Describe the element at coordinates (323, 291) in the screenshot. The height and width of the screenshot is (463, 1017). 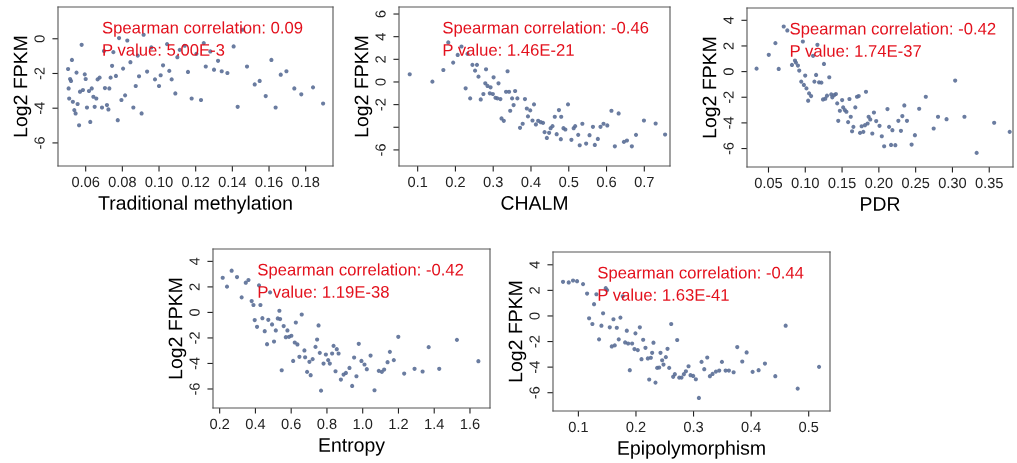
I see `annotation: P value: 1.19E-38` at that location.